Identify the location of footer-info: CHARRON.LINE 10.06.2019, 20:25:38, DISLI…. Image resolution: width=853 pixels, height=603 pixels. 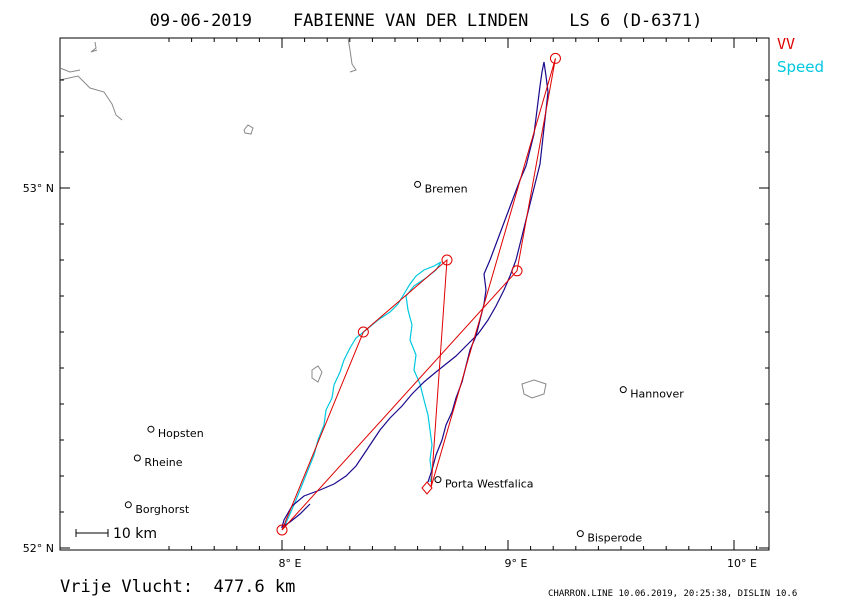
(672, 594).